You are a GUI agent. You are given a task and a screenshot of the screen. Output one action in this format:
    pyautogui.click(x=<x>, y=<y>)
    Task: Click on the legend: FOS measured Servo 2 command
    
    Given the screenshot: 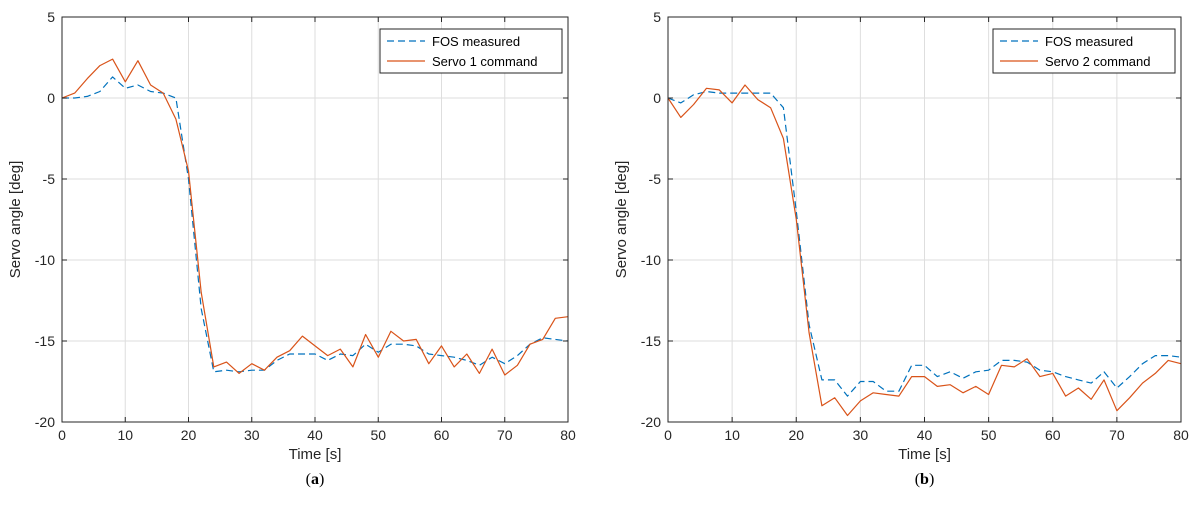 What is the action you would take?
    pyautogui.click(x=1084, y=51)
    